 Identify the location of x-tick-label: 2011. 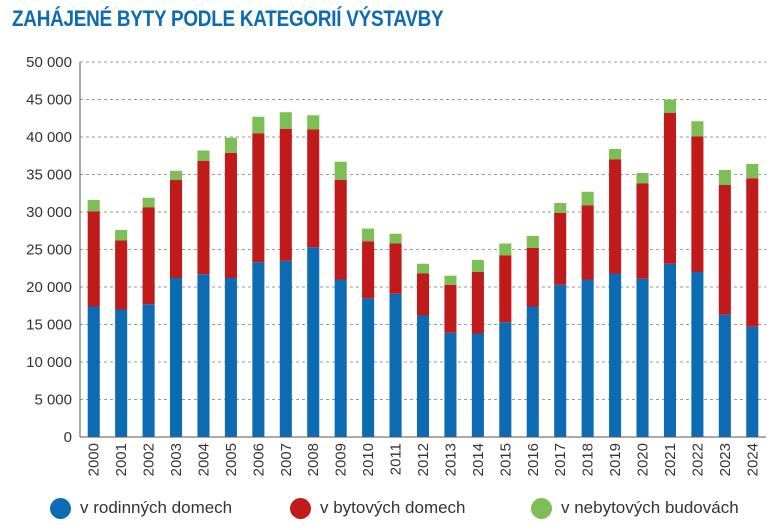
(396, 459).